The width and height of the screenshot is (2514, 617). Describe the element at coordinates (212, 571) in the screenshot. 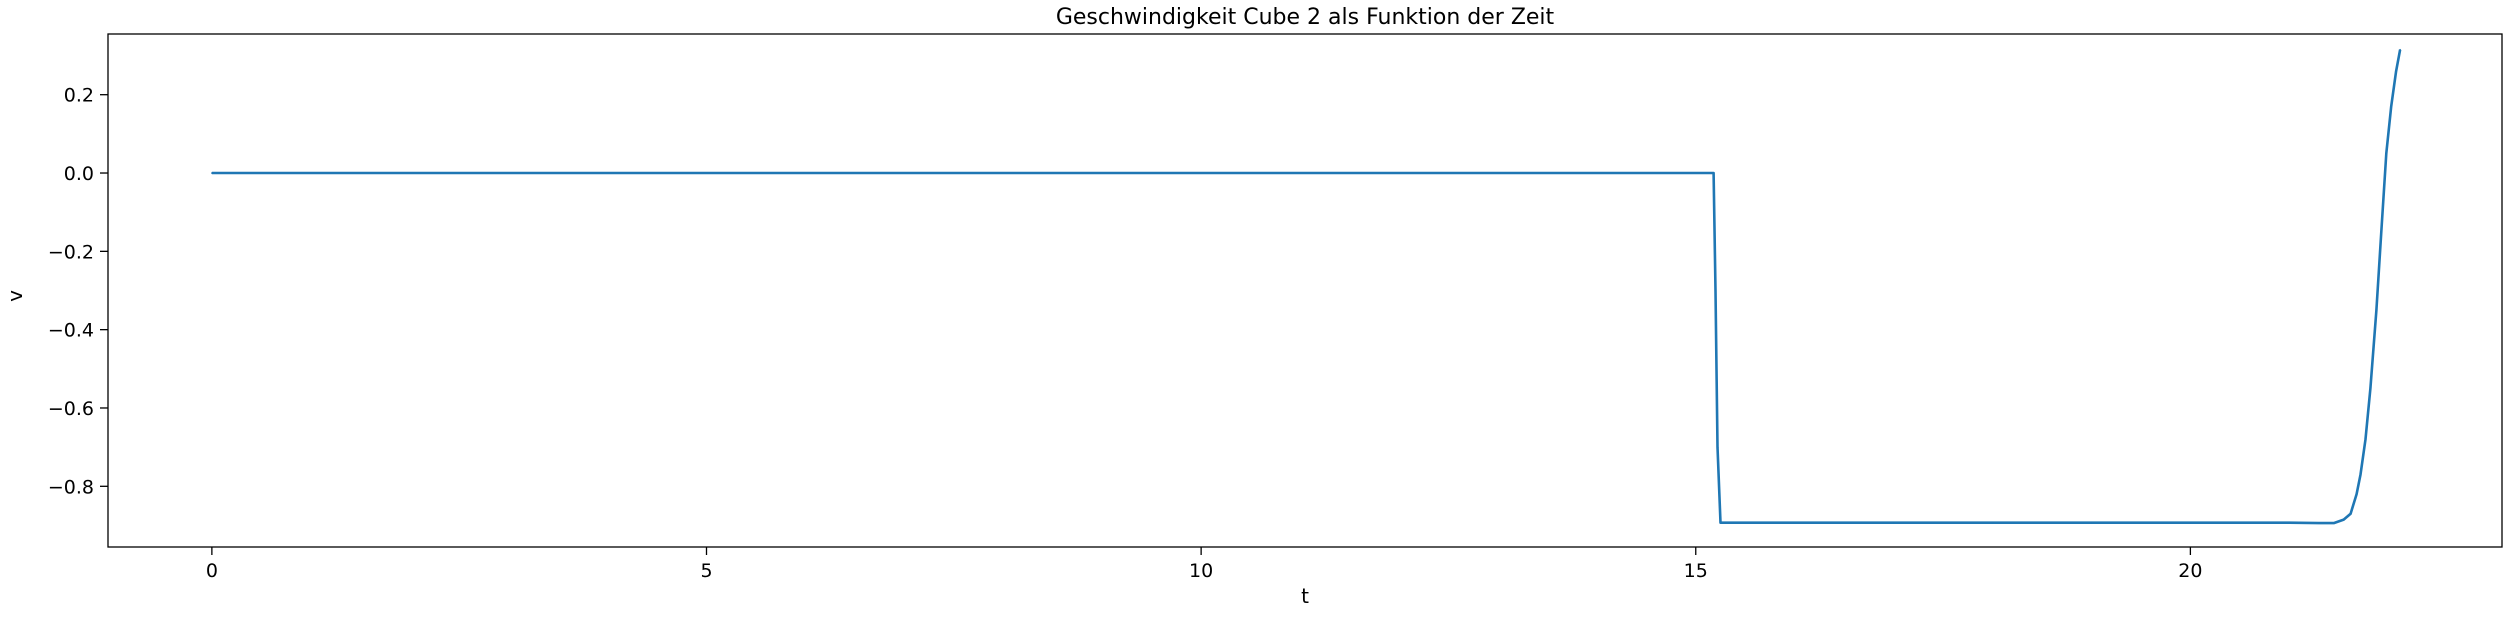

I see `x-tick-label: 0` at that location.